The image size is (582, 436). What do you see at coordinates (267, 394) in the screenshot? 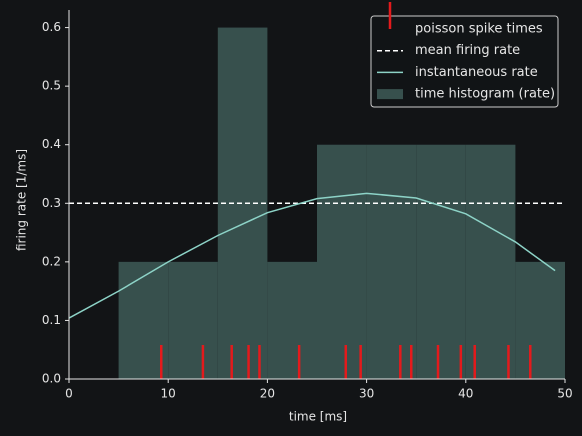
I see `x-tick-label: 20` at bounding box center [267, 394].